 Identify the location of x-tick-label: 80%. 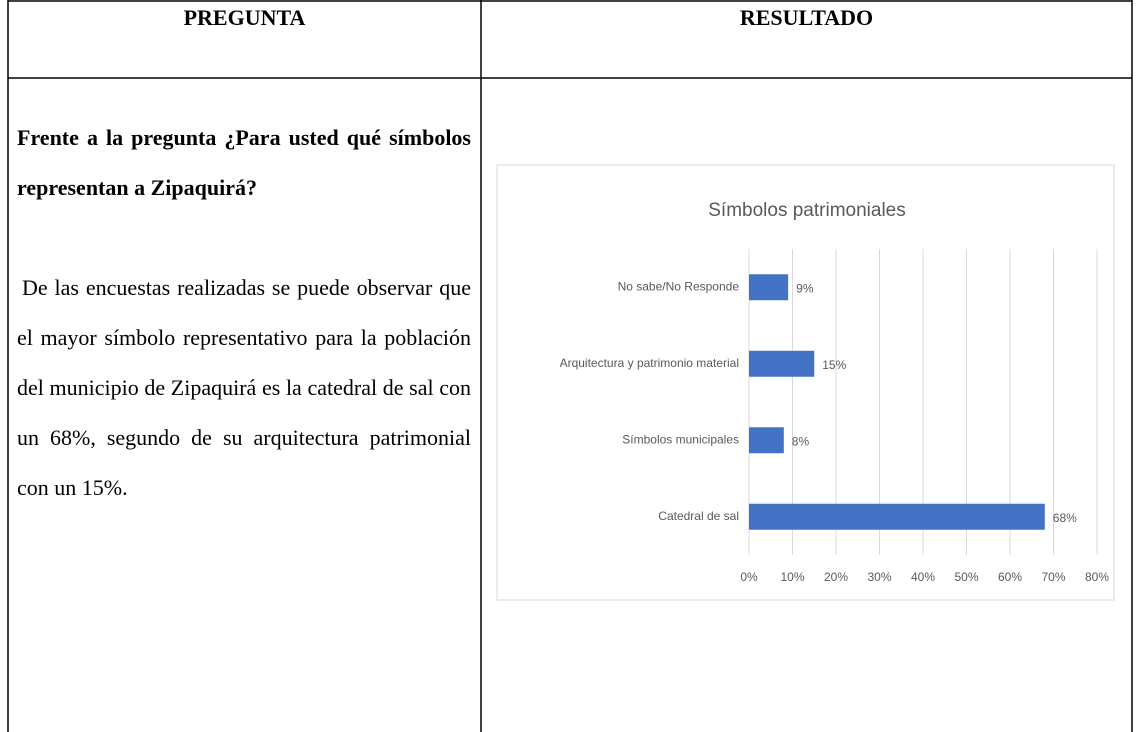
(1097, 577).